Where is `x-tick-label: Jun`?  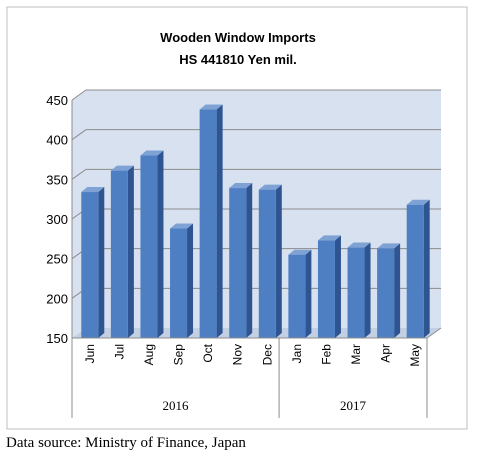 x-tick-label: Jun is located at coordinates (90, 353).